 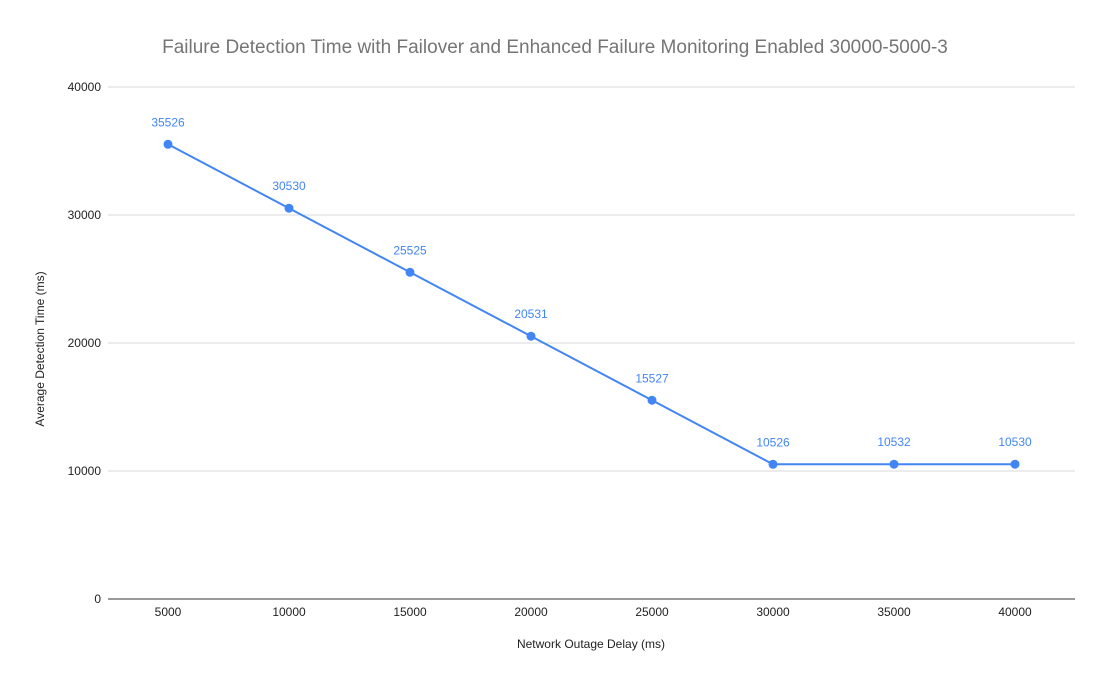 What do you see at coordinates (168, 612) in the screenshot?
I see `x-tick-label: 5000` at bounding box center [168, 612].